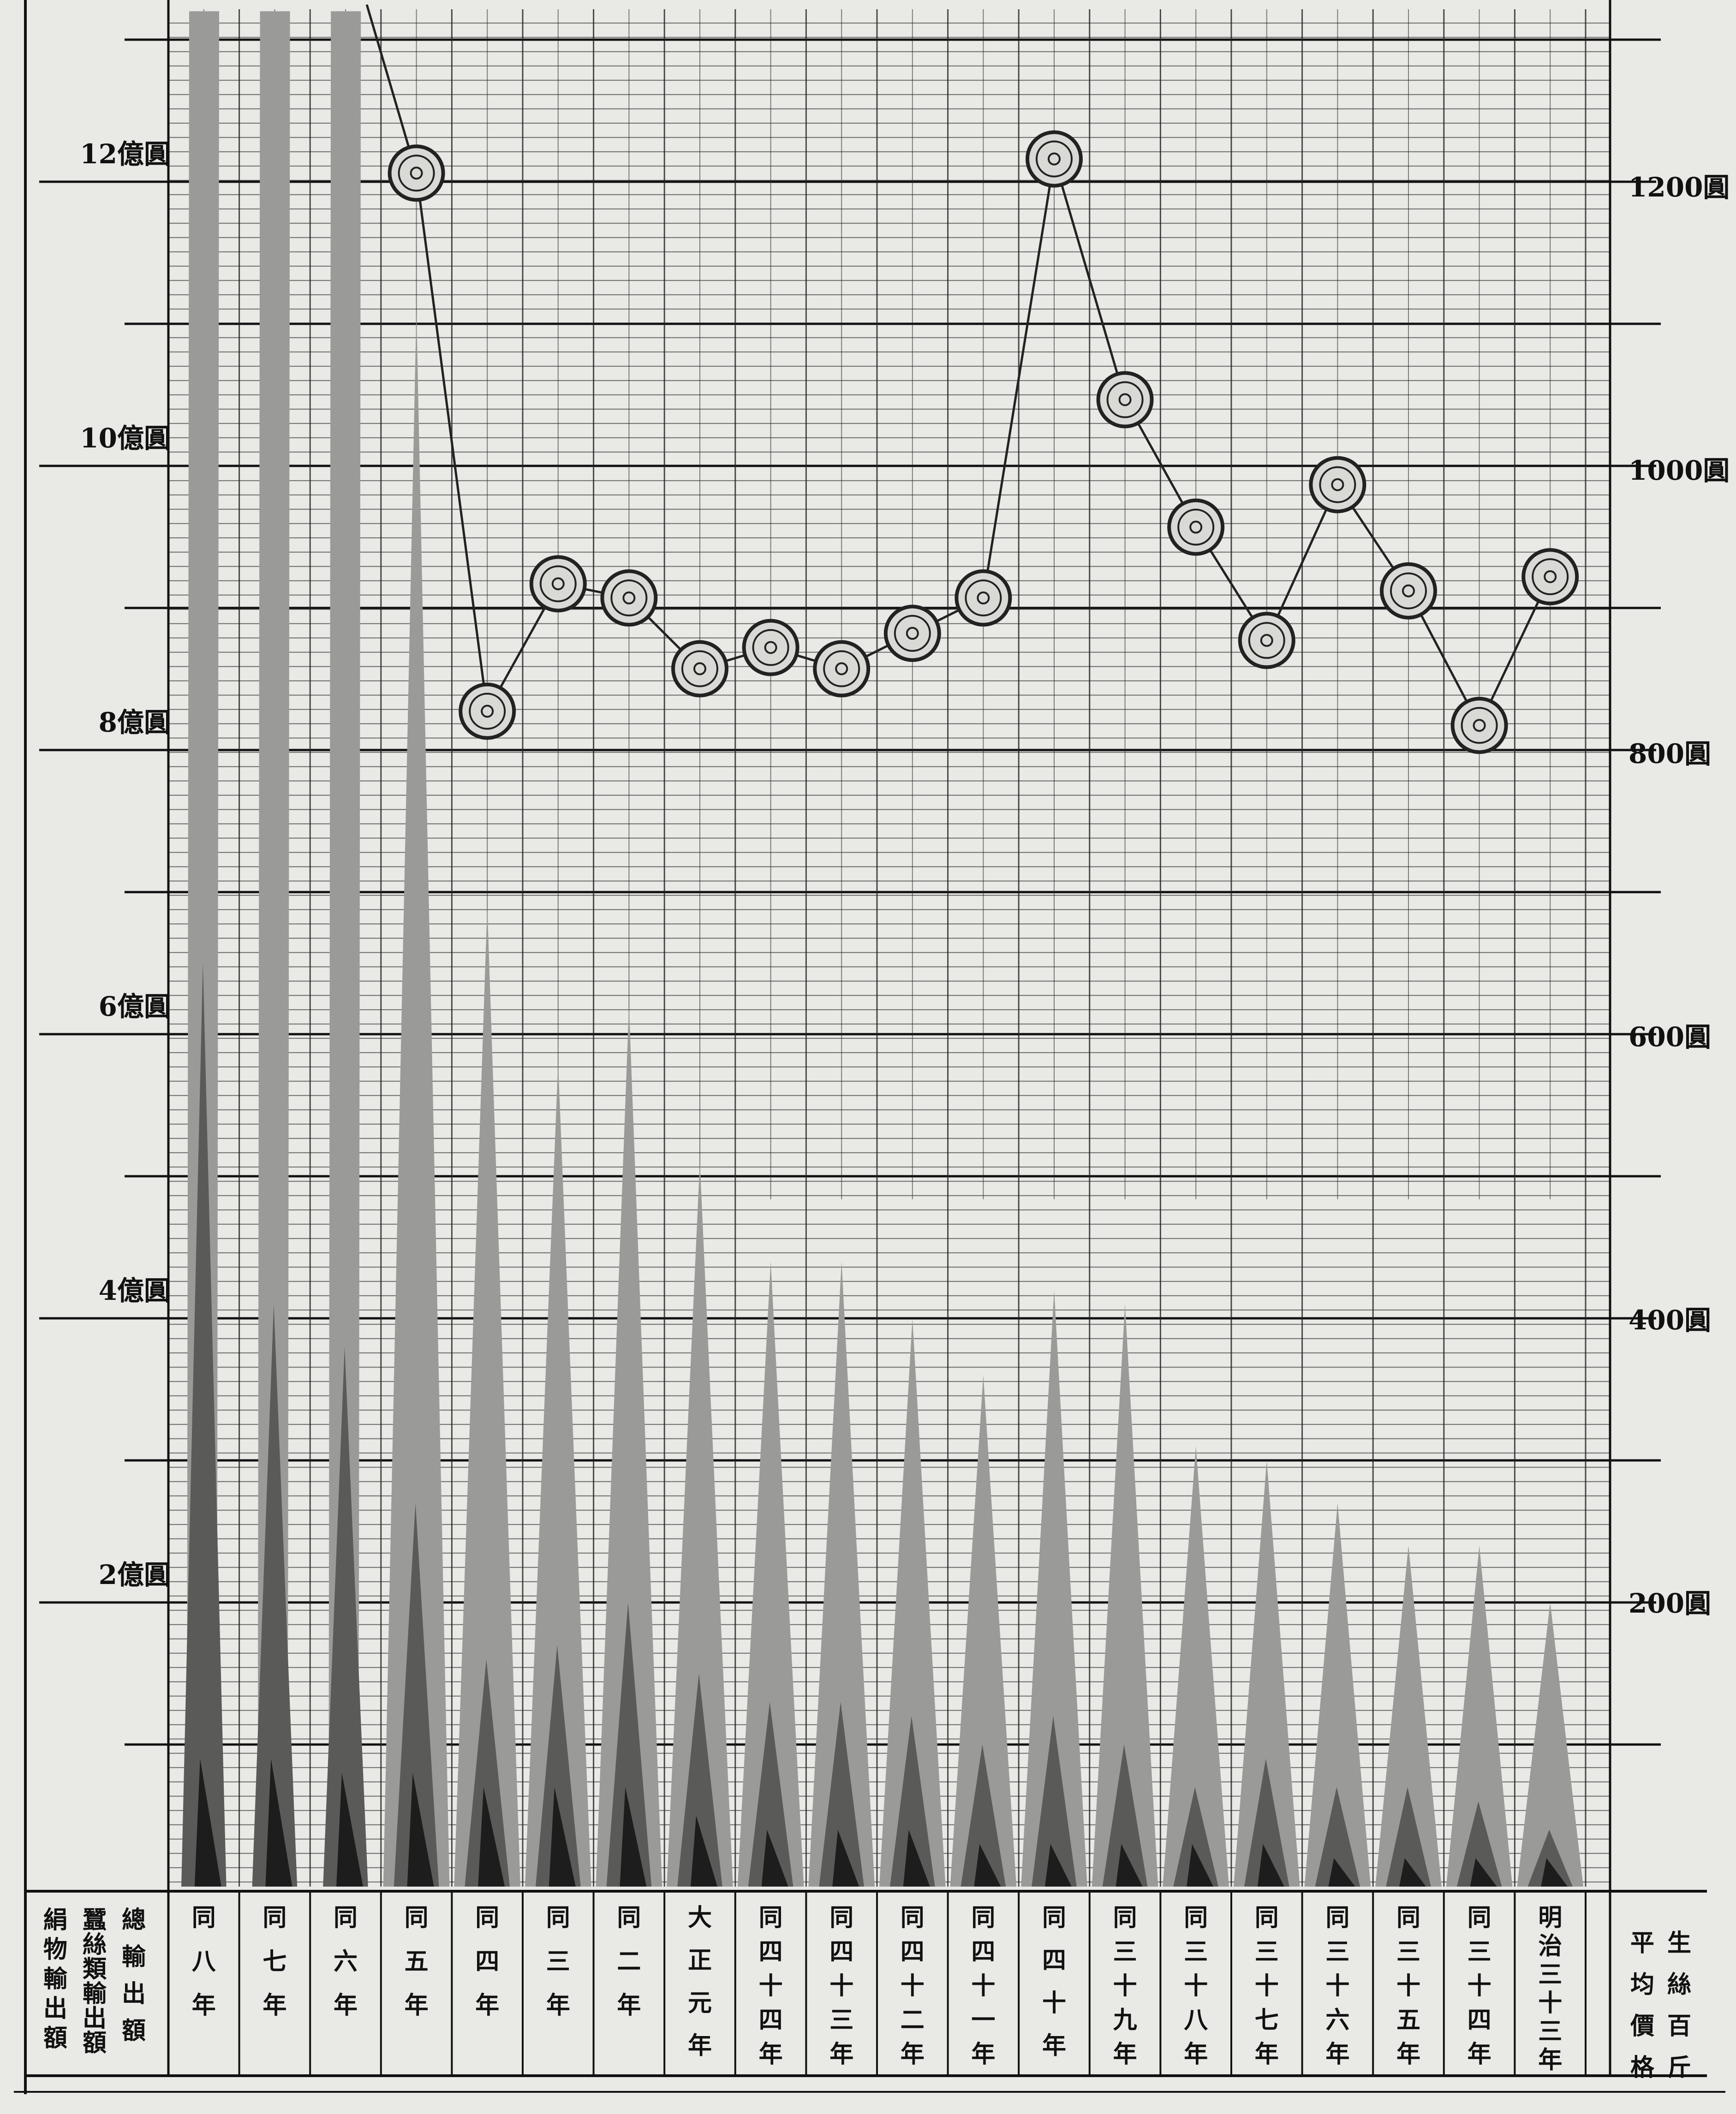 This screenshot has width=1736, height=2114. Describe the element at coordinates (1680, 187) in the screenshot. I see `right-axis-tick-label: 1200圓` at that location.